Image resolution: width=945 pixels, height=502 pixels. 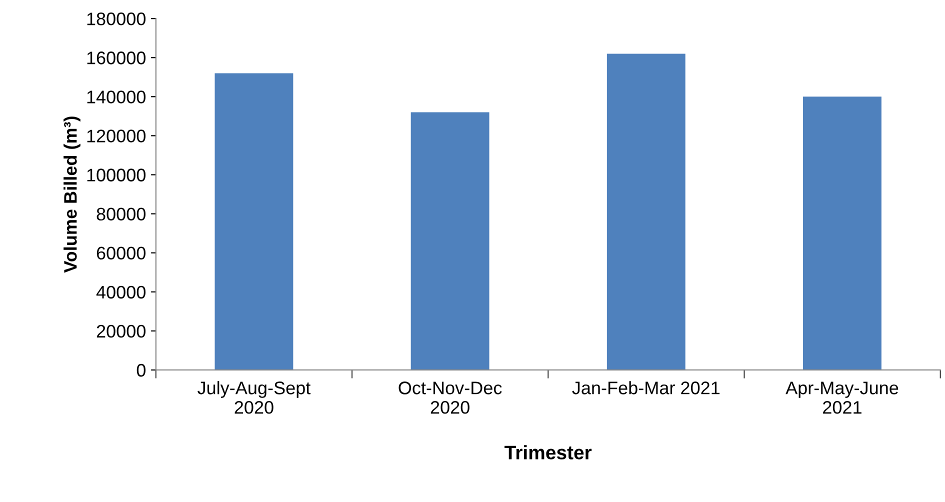 I want to click on y-tick-label: 80000, so click(x=121, y=214).